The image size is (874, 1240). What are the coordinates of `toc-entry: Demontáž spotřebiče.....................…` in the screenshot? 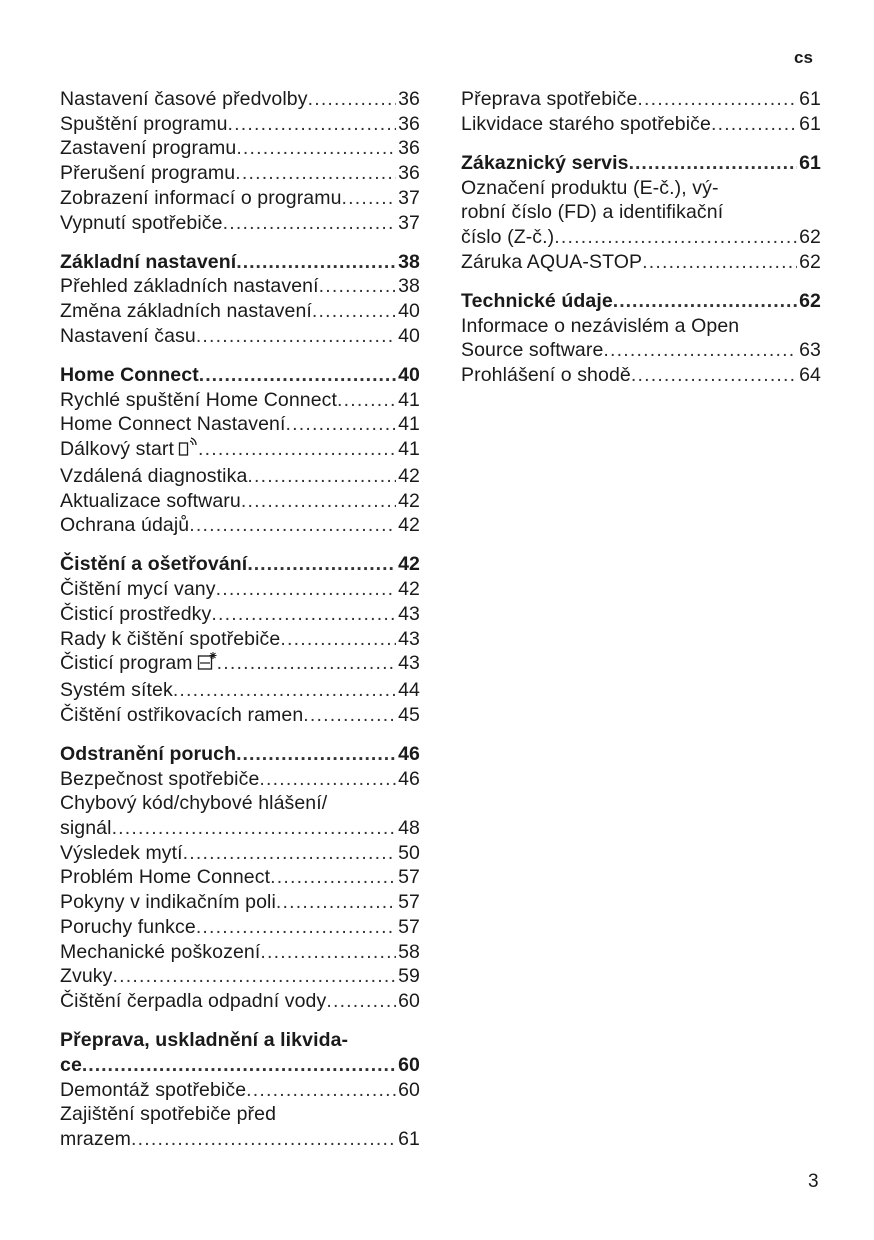 It's located at (240, 1090).